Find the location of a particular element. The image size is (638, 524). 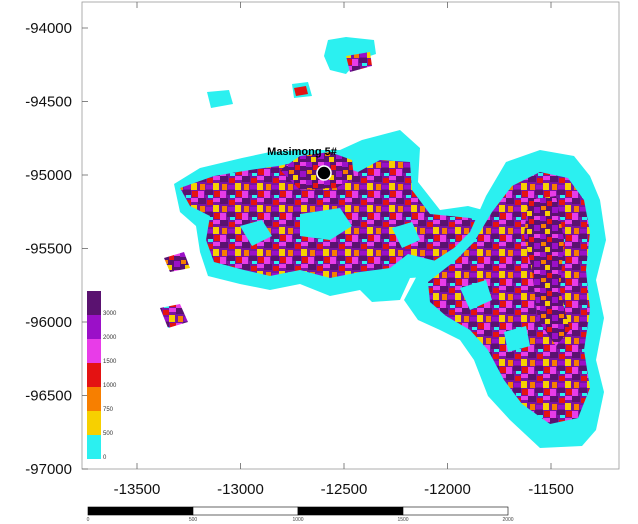

well-marker: Masimong 5# is located at coordinates (302, 163).